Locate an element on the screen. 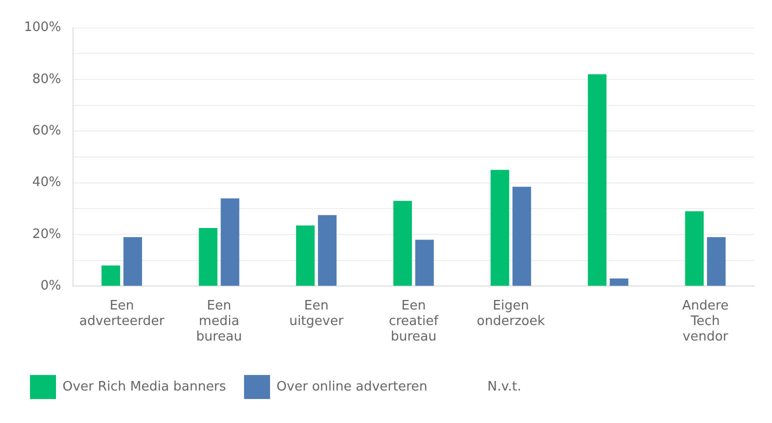 The height and width of the screenshot is (423, 772). y-tick-label: 40% is located at coordinates (47, 182).